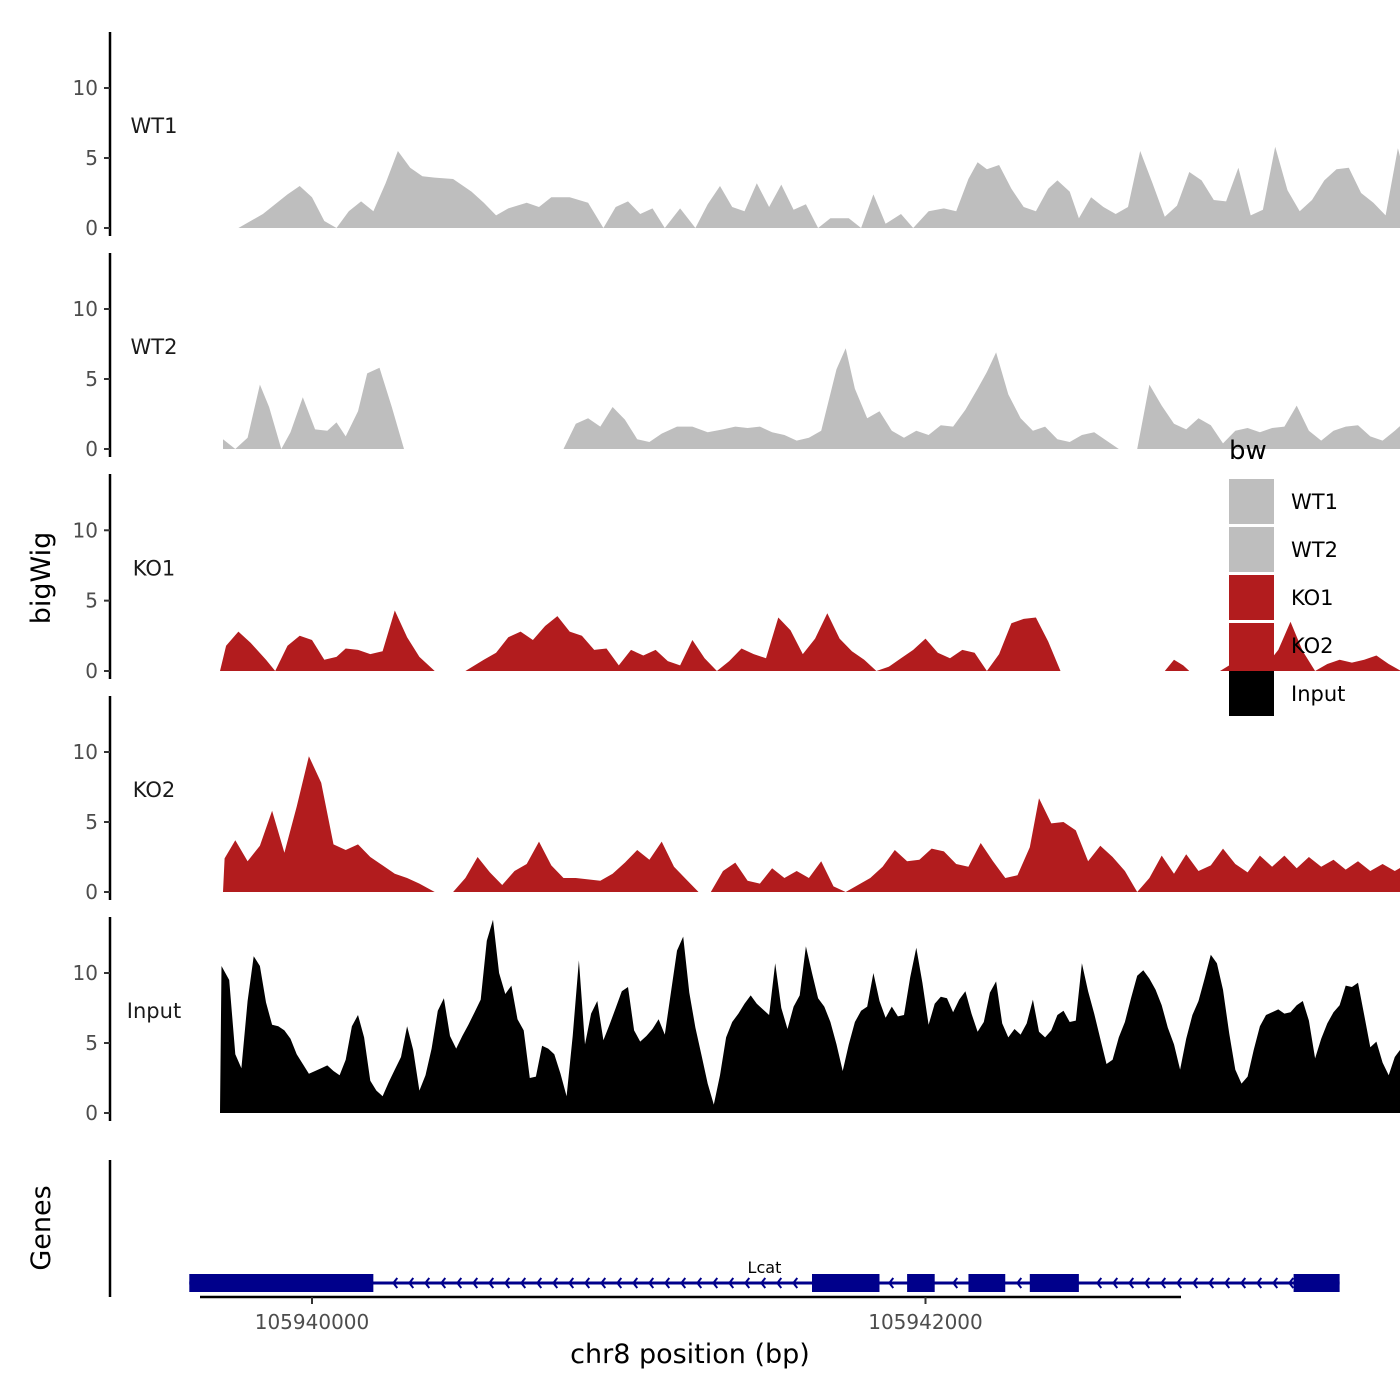 Image resolution: width=1400 pixels, height=1400 pixels. What do you see at coordinates (1251, 501) in the screenshot?
I see `legend-swatch-wt1` at bounding box center [1251, 501].